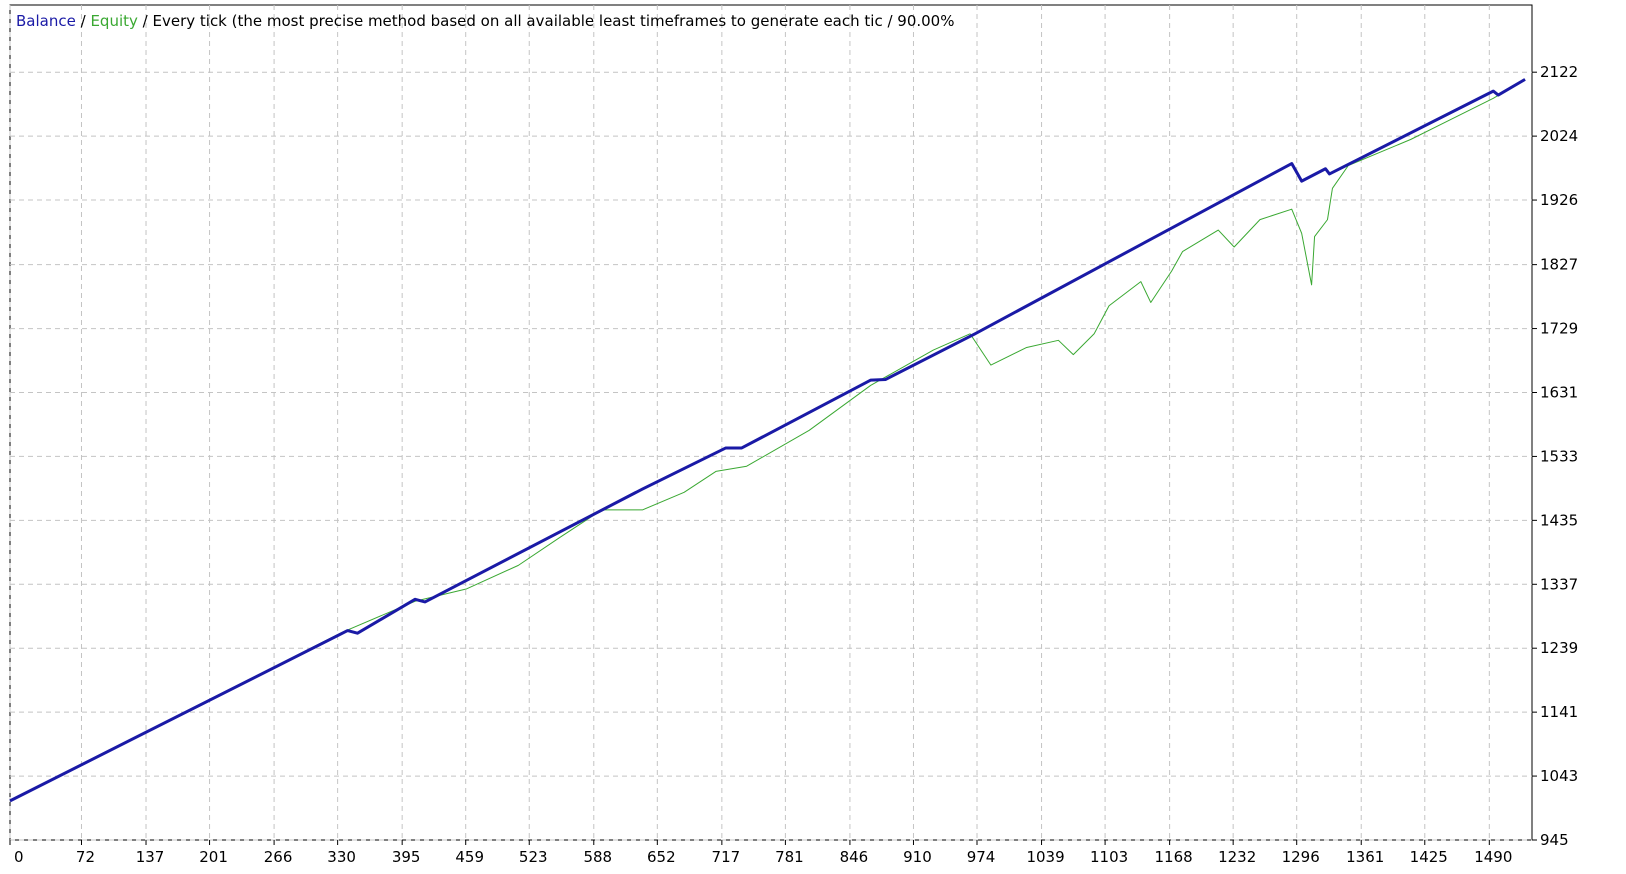 This screenshot has width=1626, height=874. What do you see at coordinates (1559, 776) in the screenshot?
I see `y-tick-label: 1043` at bounding box center [1559, 776].